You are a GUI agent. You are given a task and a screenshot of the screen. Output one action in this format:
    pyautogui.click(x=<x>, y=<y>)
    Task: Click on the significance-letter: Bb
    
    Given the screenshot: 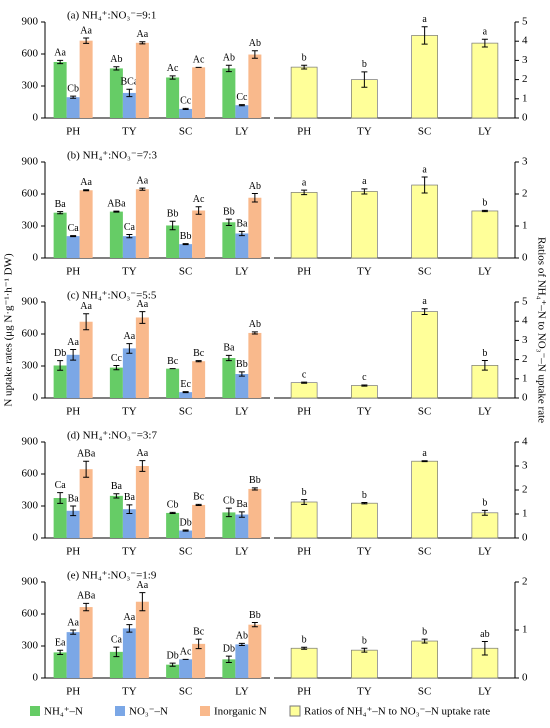 What is the action you would take?
    pyautogui.click(x=173, y=213)
    